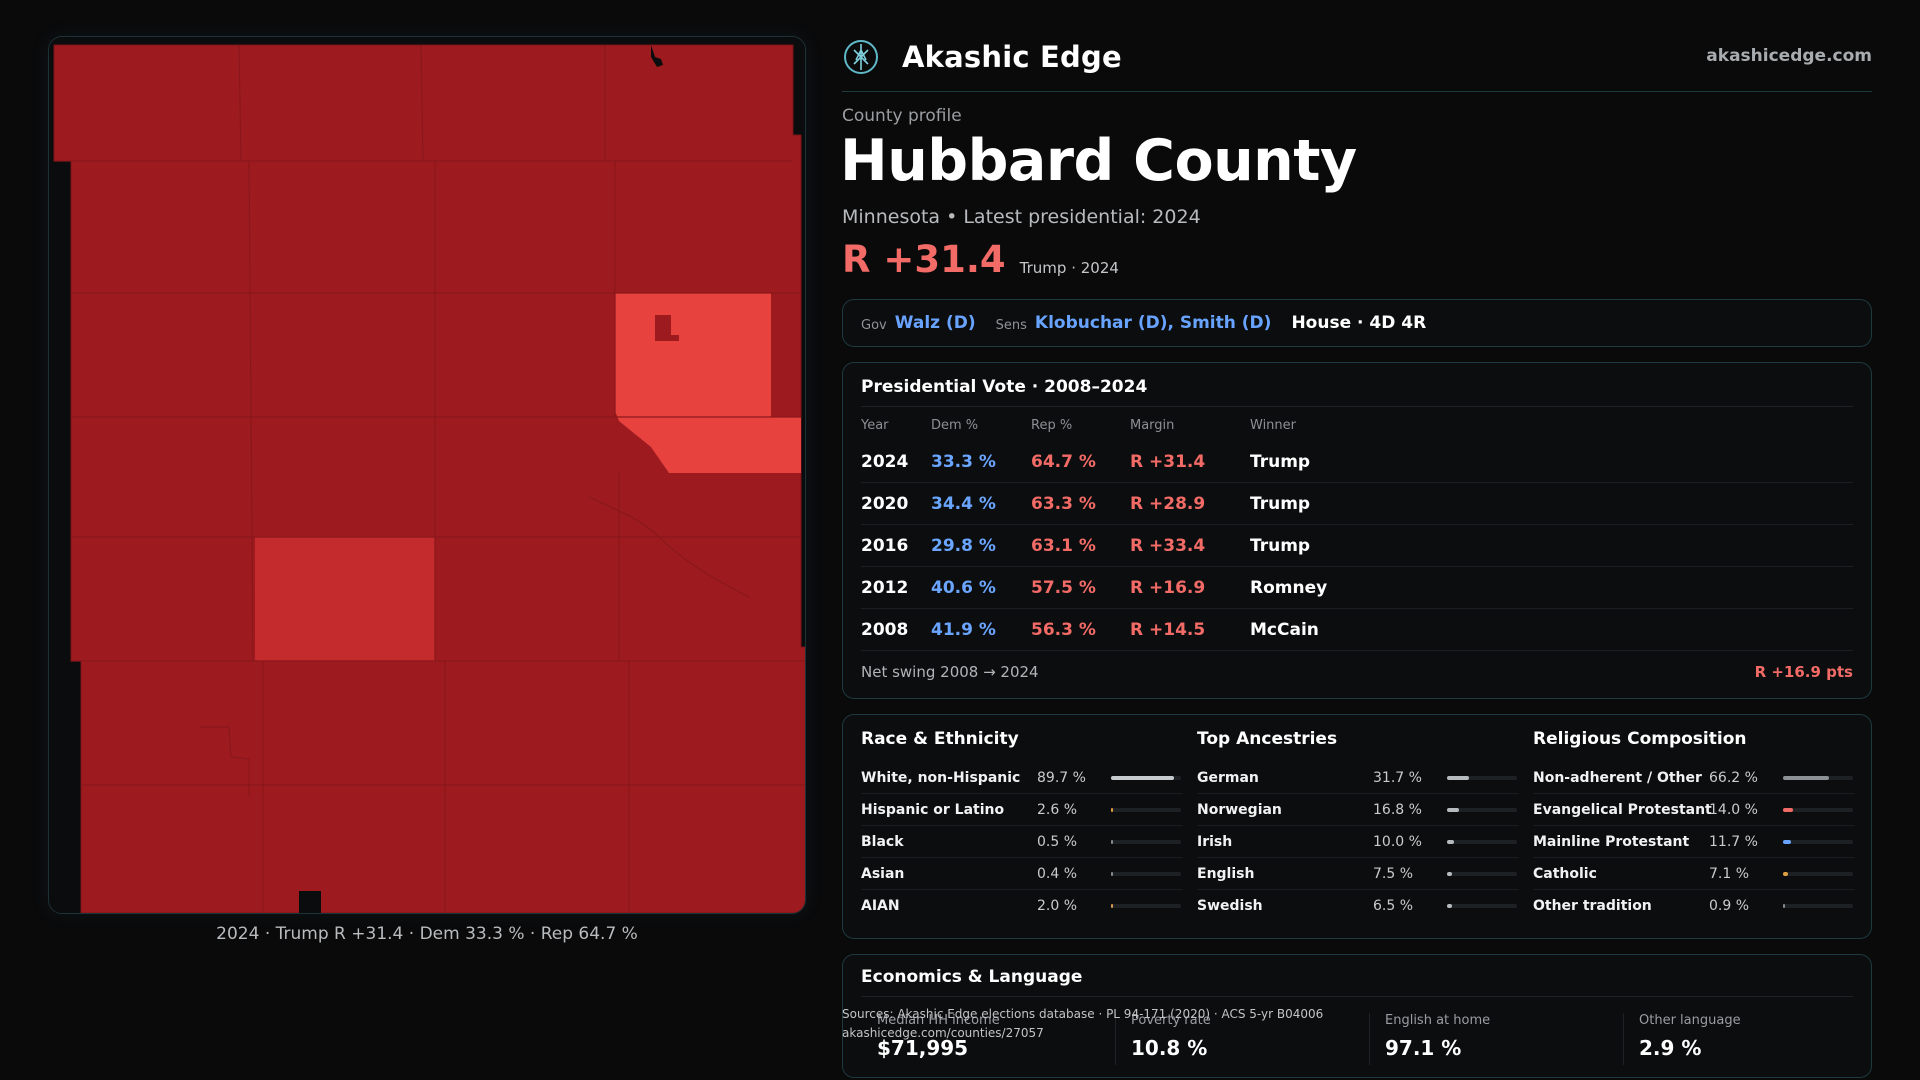 The image size is (1920, 1080). Describe the element at coordinates (963, 504) in the screenshot. I see `row-dem: 34.4 %` at that location.